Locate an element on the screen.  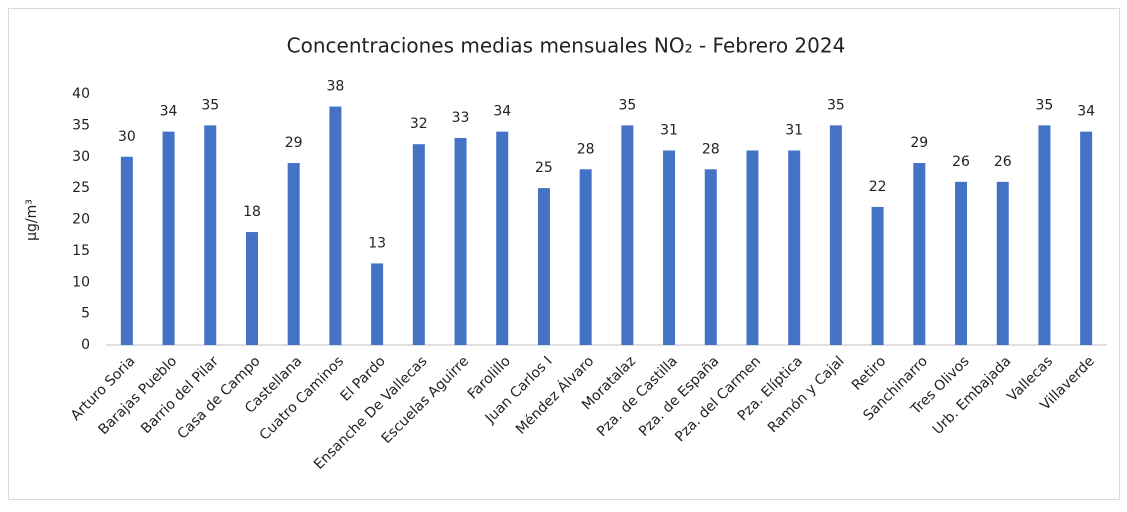
y-tick-label: 30 is located at coordinates (81, 157).